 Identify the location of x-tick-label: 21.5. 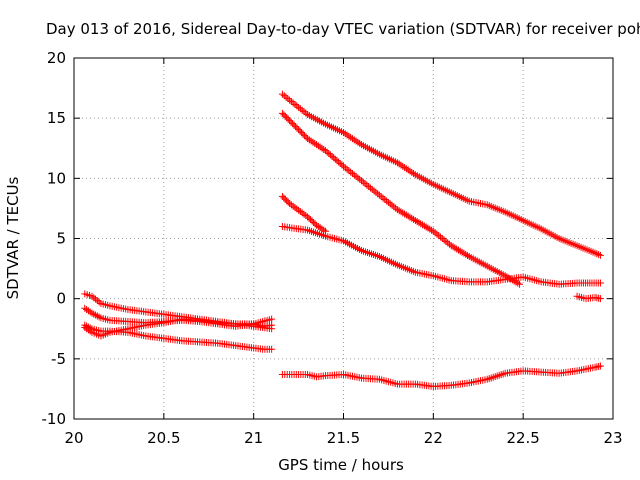
(343, 438).